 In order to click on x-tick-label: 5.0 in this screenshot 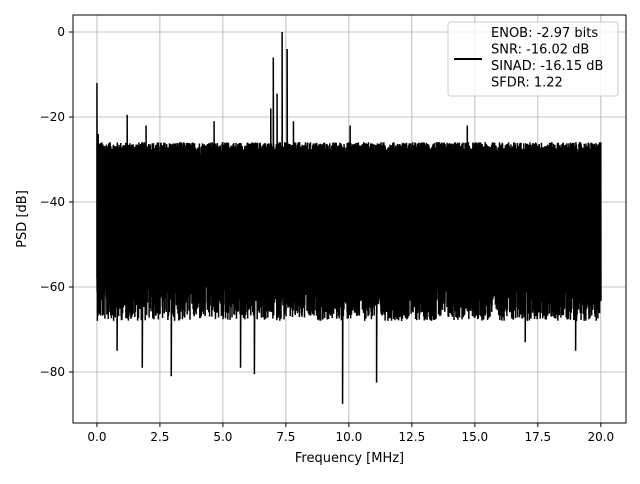, I will do `click(222, 437)`.